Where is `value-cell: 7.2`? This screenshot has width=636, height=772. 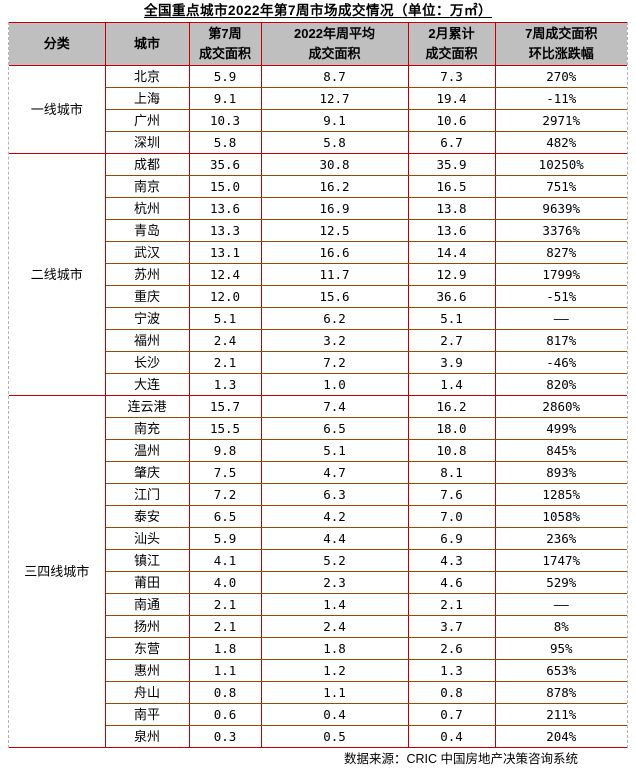
value-cell: 7.2 is located at coordinates (225, 494).